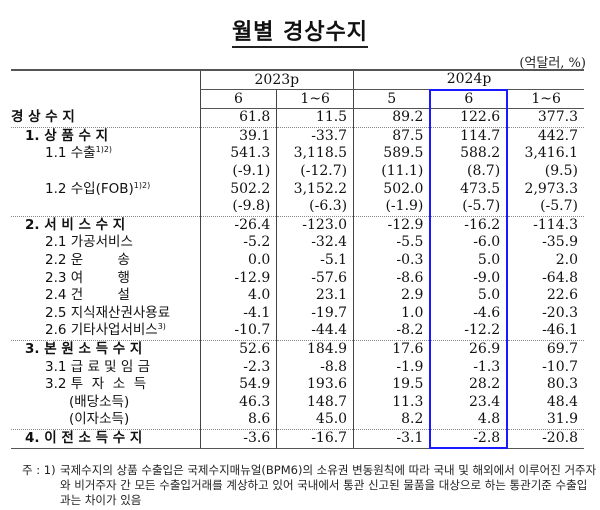 This screenshot has width=600, height=510. Describe the element at coordinates (105, 225) in the screenshot. I see `row-label: 2. 서 비 스 수 지` at that location.